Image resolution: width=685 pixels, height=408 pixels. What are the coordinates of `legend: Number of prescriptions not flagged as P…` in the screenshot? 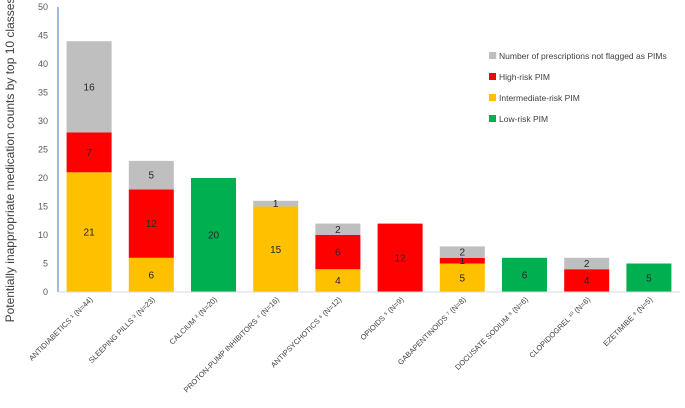 It's located at (578, 87).